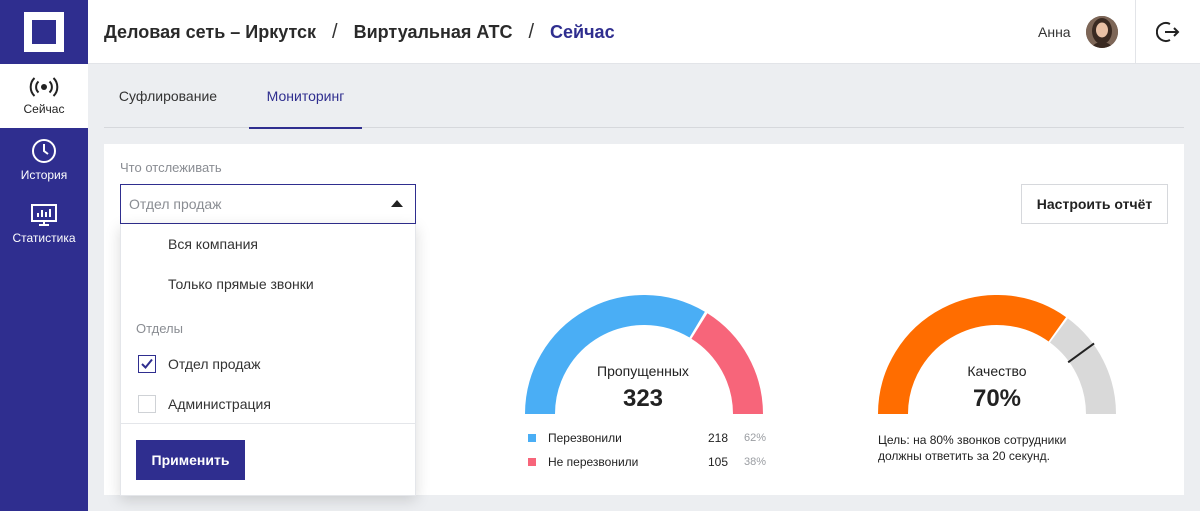  Describe the element at coordinates (44, 109) in the screenshot. I see `sidebar-item-label: Сейчас` at that location.